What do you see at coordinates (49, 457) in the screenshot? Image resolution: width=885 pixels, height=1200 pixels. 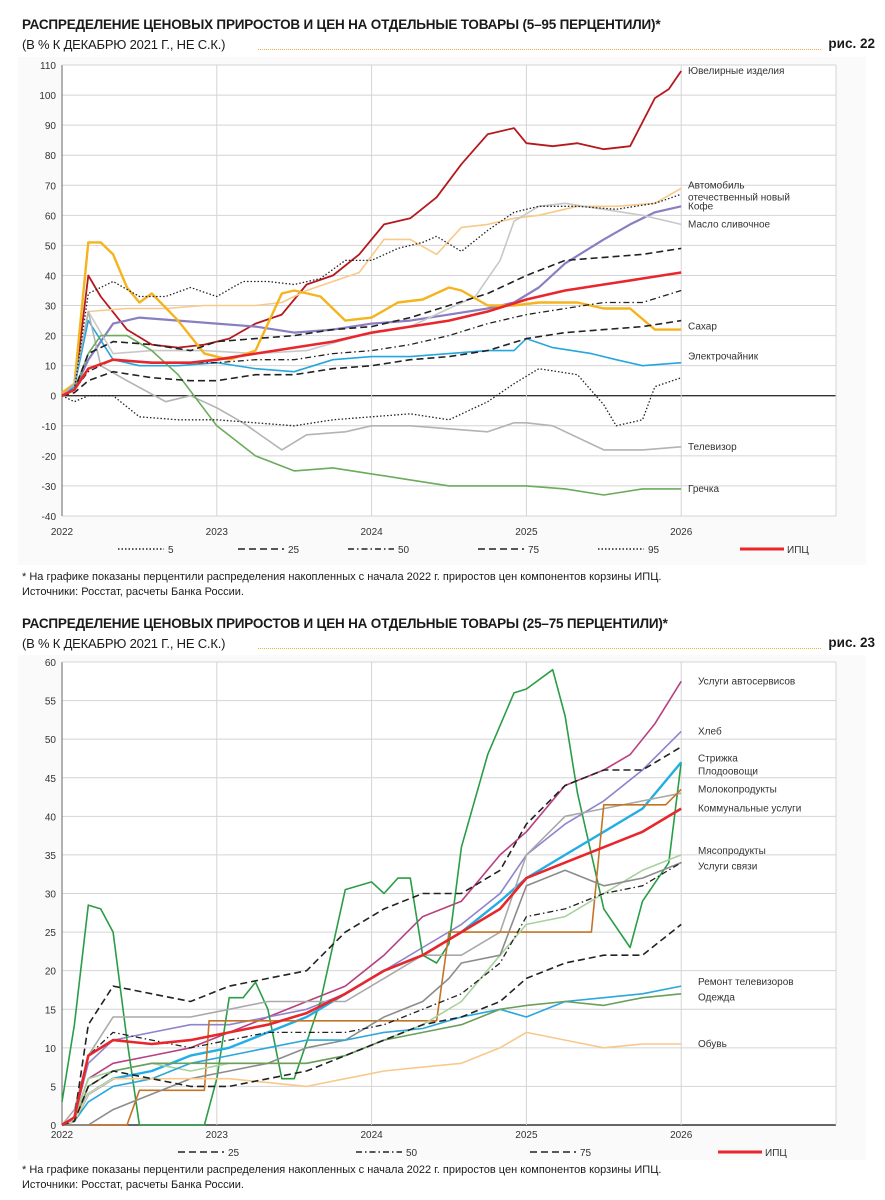 I see `y-tick-label: -20` at bounding box center [49, 457].